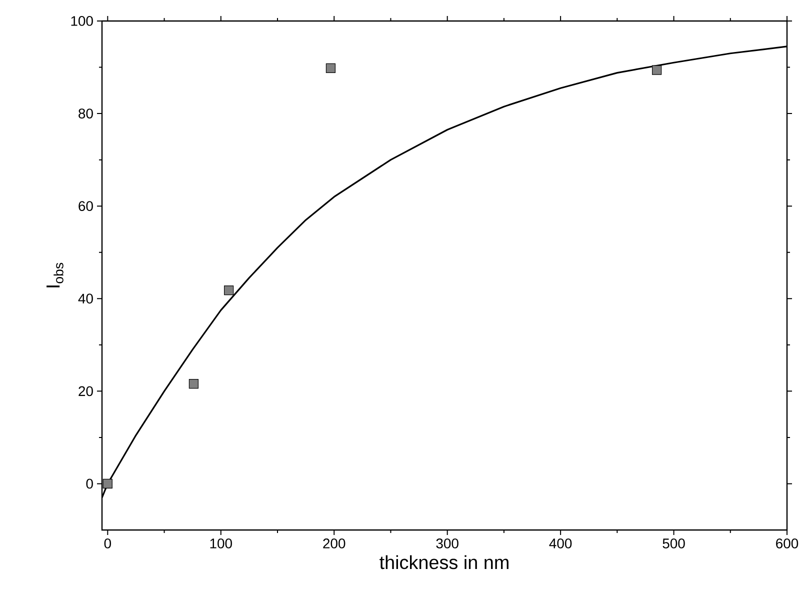 The image size is (808, 608). I want to click on x-tick-label: 100, so click(221, 543).